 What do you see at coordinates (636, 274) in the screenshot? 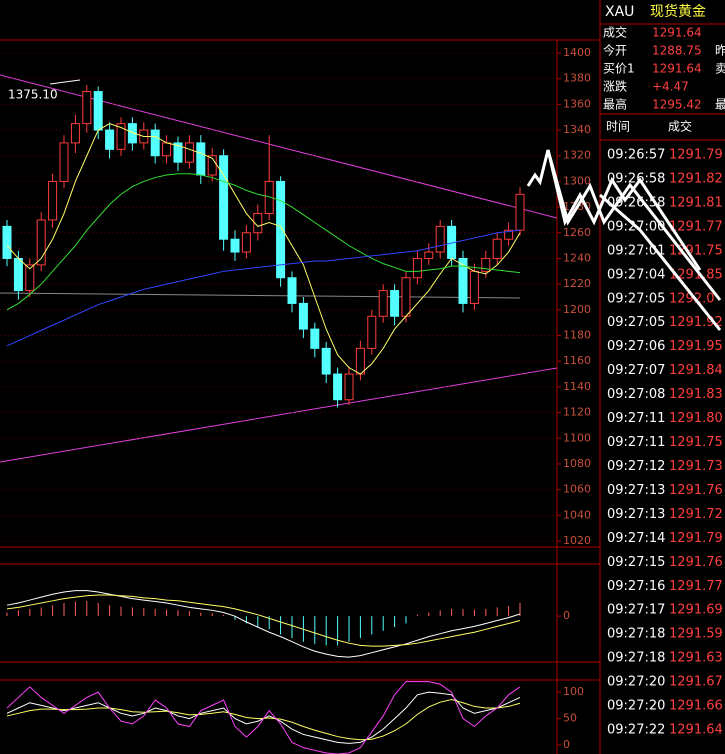
I see `tick-time: 09:27:04` at bounding box center [636, 274].